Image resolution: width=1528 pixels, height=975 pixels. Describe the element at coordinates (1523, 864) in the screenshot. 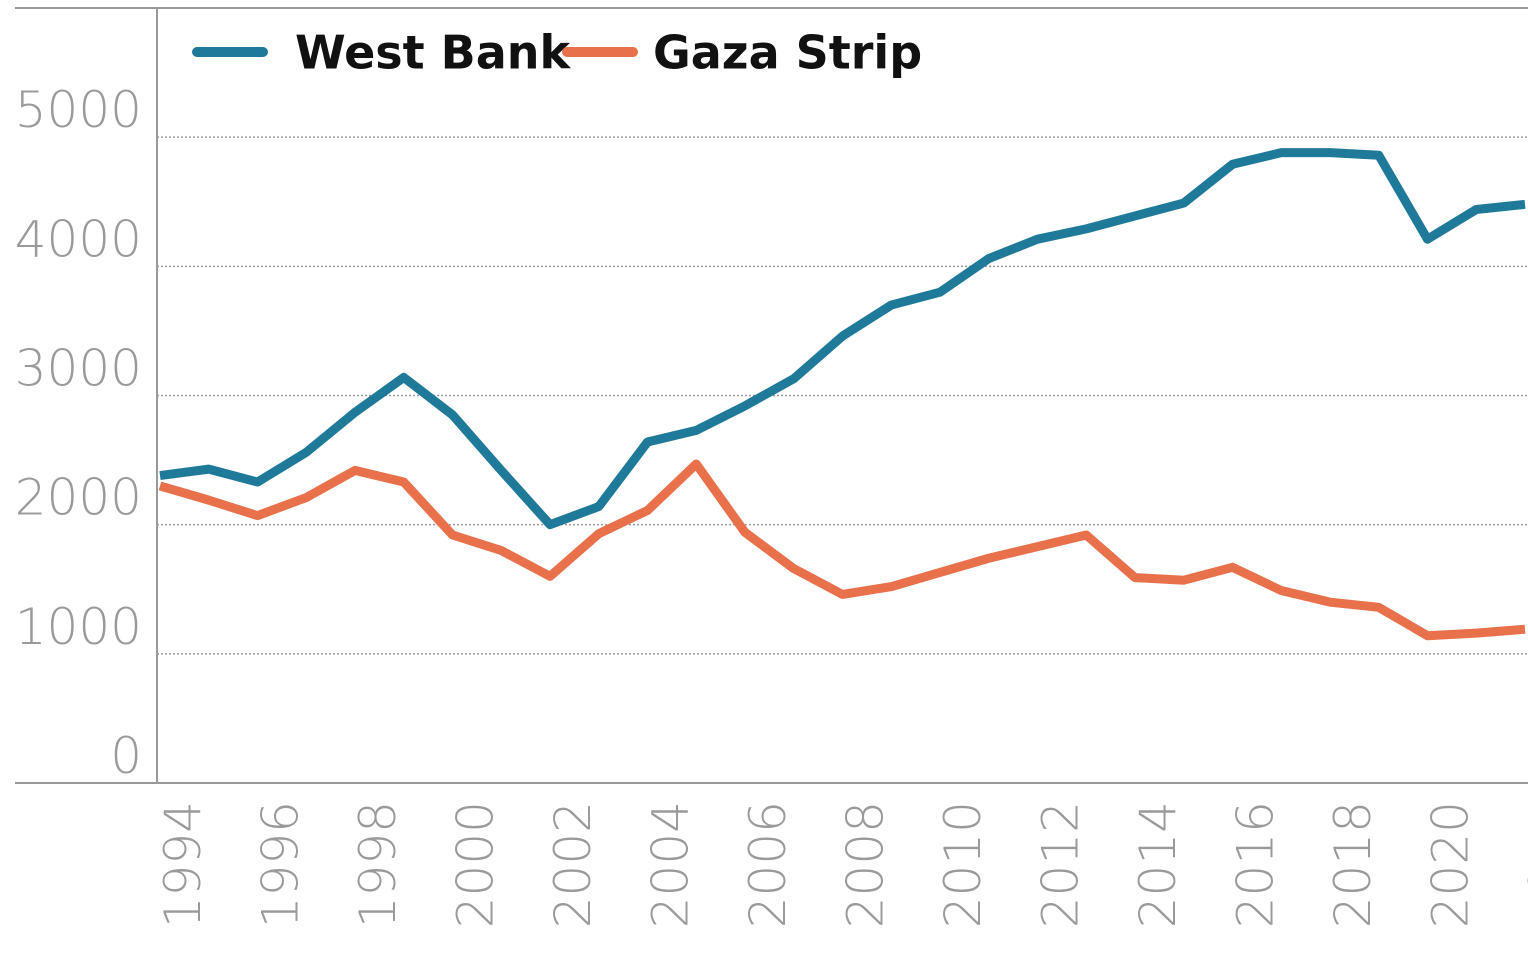

I see `x-tick-label: 2022` at that location.